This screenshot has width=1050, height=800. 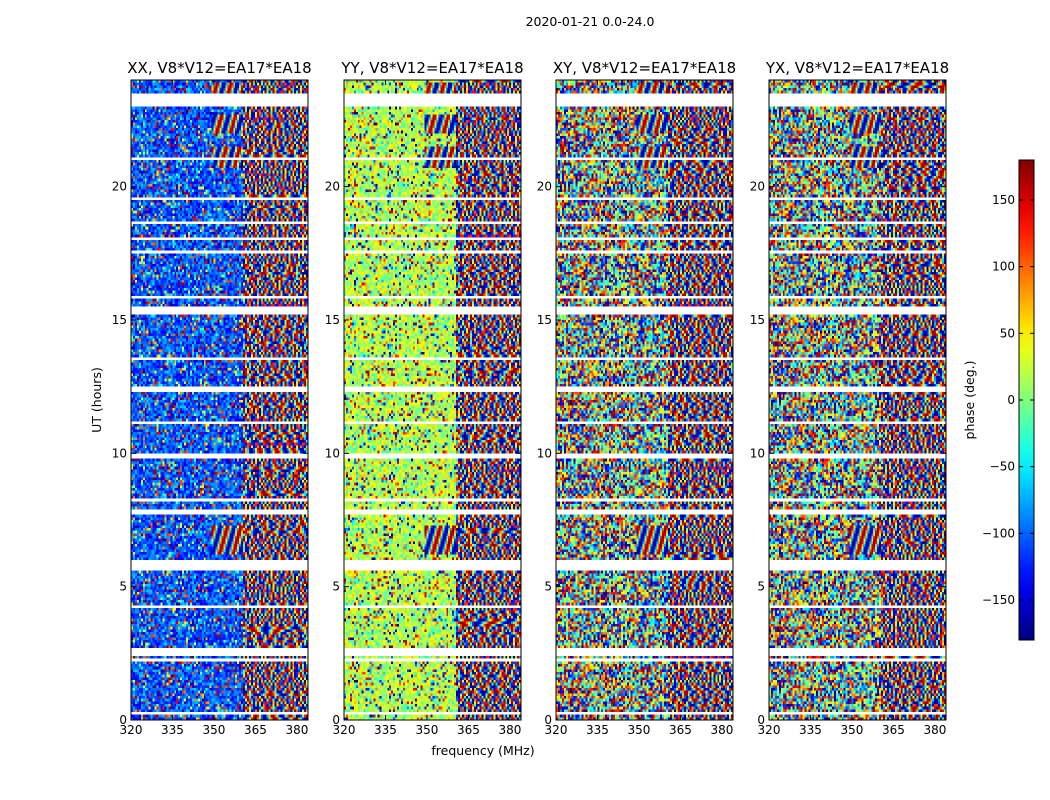 I want to click on colorbar: −150 −100 −50 0 50 100 150, so click(x=1008, y=400).